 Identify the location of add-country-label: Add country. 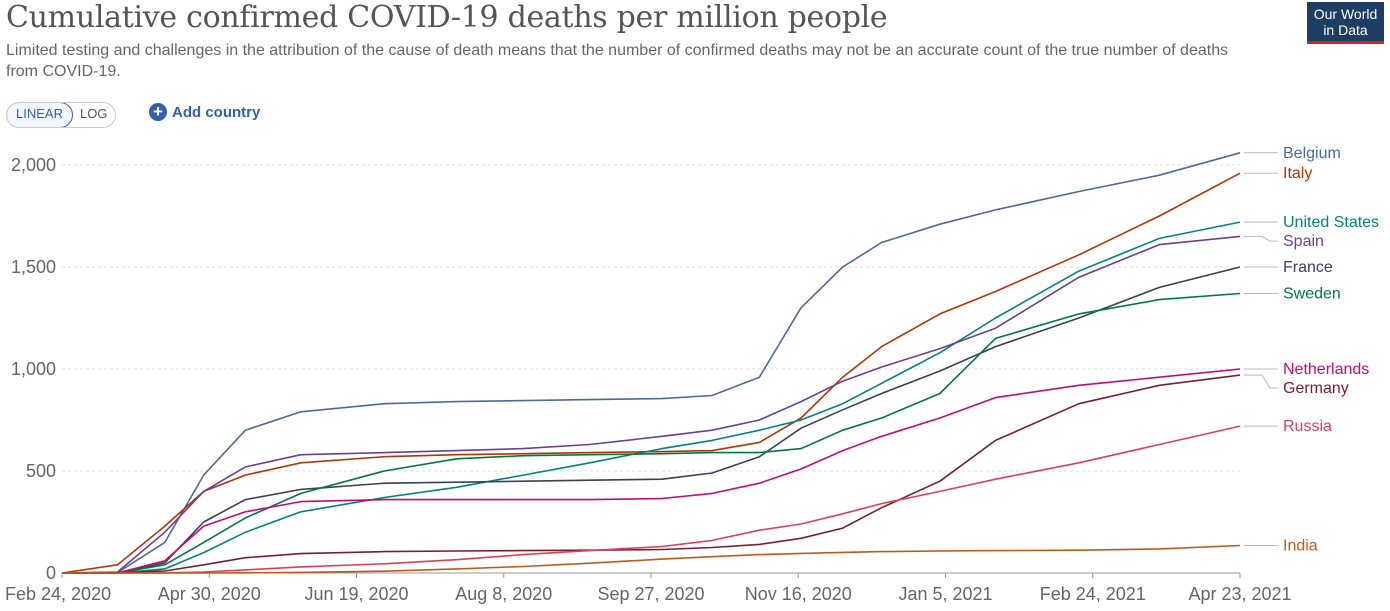
(216, 112).